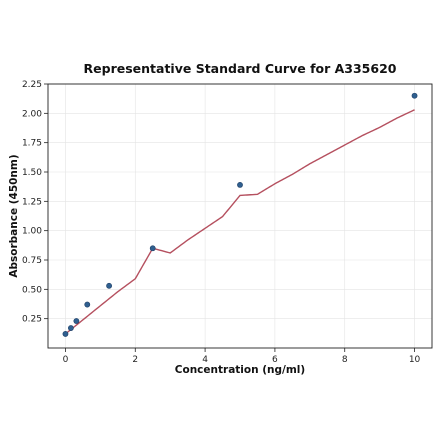 This screenshot has height=441, width=440. Describe the element at coordinates (242, 356) in the screenshot. I see `x-axis-ticks: 0 2 4 6 8 10` at that location.